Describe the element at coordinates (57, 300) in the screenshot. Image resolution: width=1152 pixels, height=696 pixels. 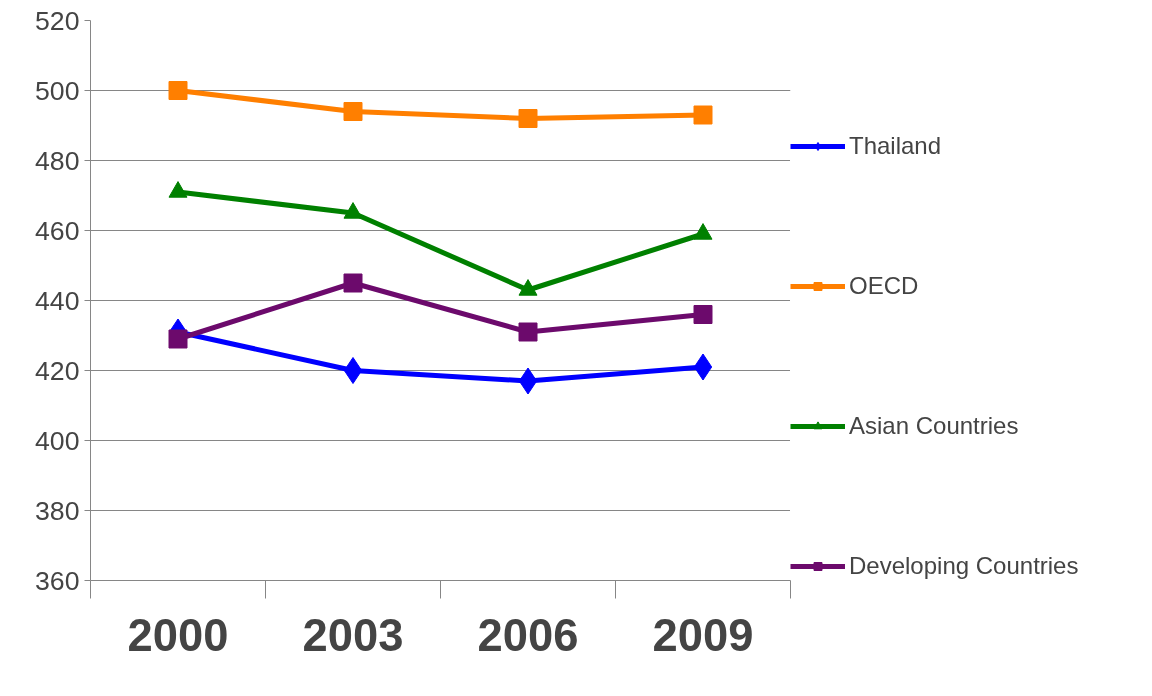
I see `y-tick-label: 440` at that location.